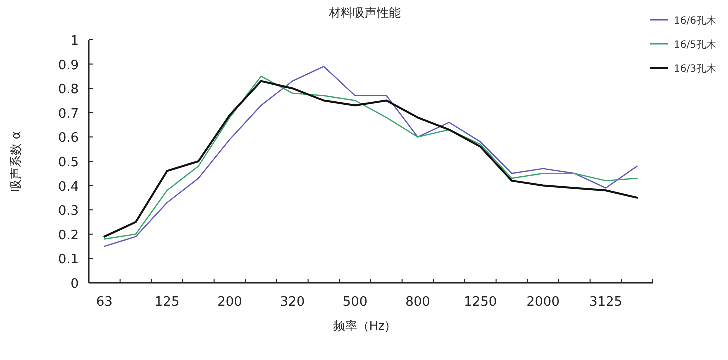 The width and height of the screenshot is (728, 360). Describe the element at coordinates (293, 302) in the screenshot. I see `x-tick-label: 320` at that location.